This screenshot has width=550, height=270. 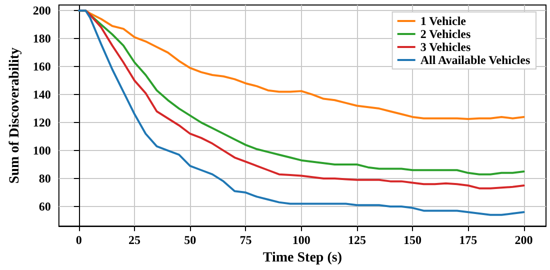 What do you see at coordinates (41, 67) in the screenshot?
I see `y-tick-label: 160` at bounding box center [41, 67].